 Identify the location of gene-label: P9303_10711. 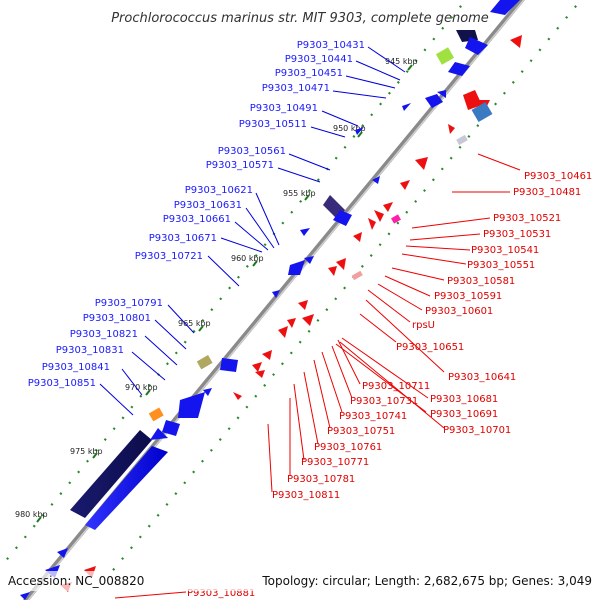
(396, 386).